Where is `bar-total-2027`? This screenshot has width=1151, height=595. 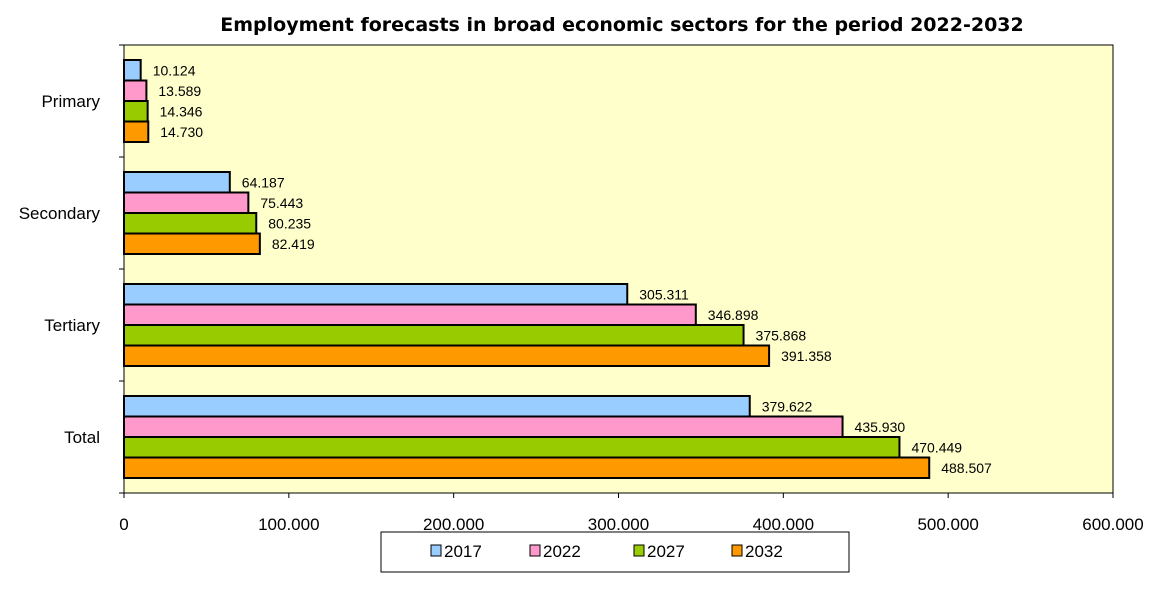
bar-total-2027 is located at coordinates (512, 447).